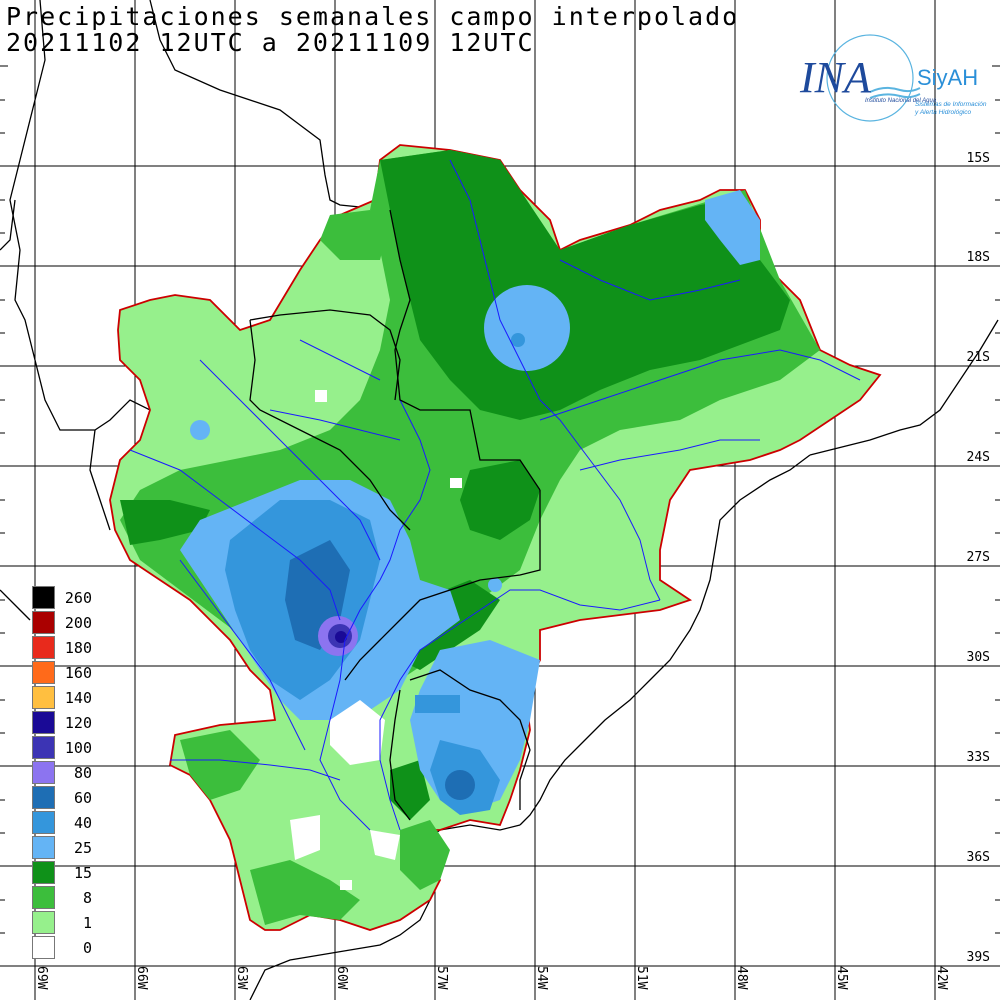 The image size is (1000, 1000). I want to click on uruguay-brazil-border, so click(470, 739).